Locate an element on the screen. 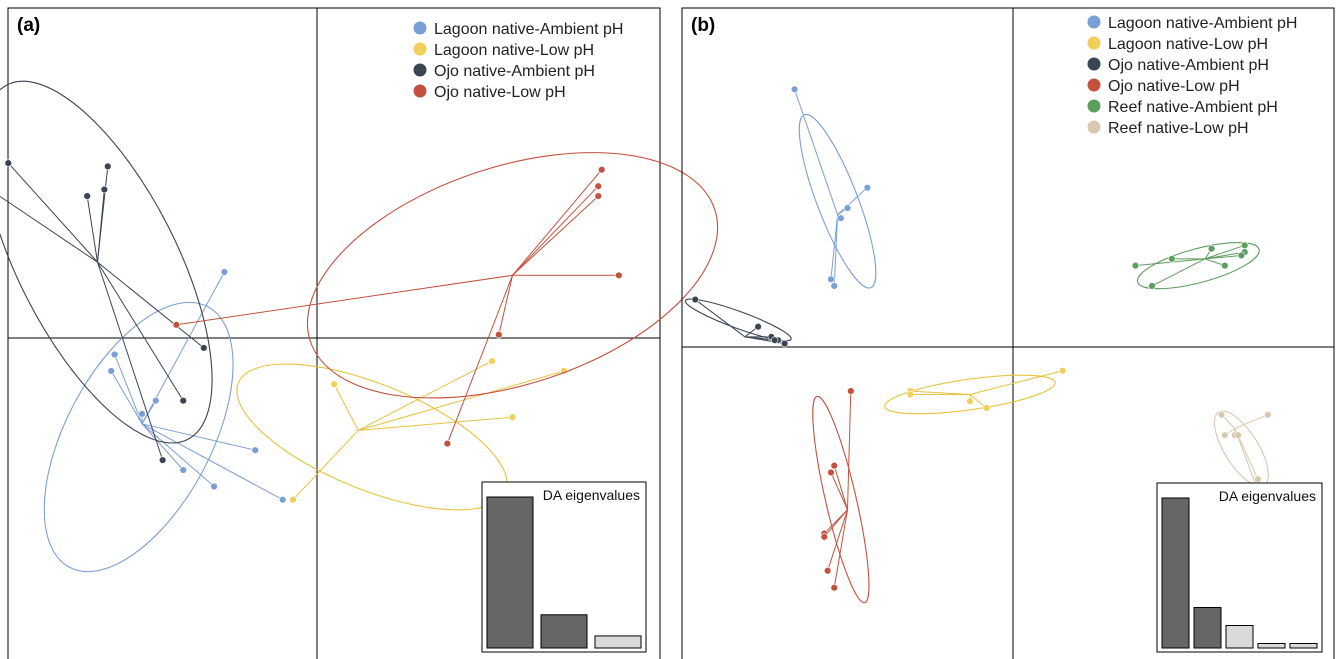  group-reef-native-ambient-ph is located at coordinates (1195, 265).